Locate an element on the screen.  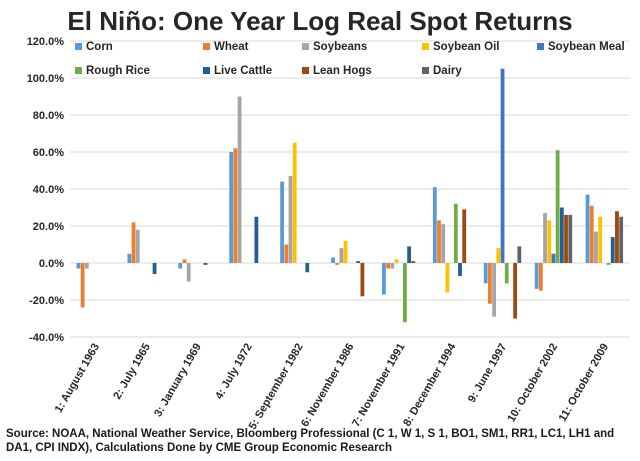
y-tick-label: 80.0% is located at coordinates (48, 116).